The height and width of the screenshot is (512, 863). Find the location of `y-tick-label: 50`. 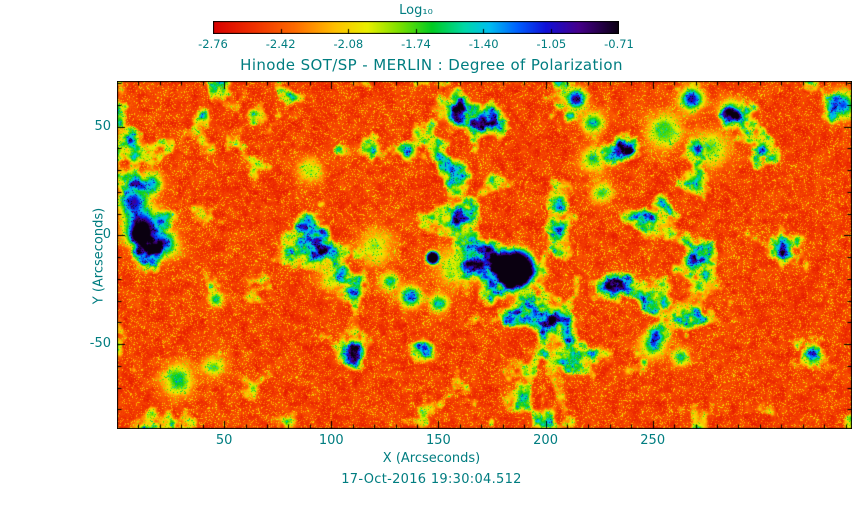

y-tick-label: 50 is located at coordinates (102, 126).